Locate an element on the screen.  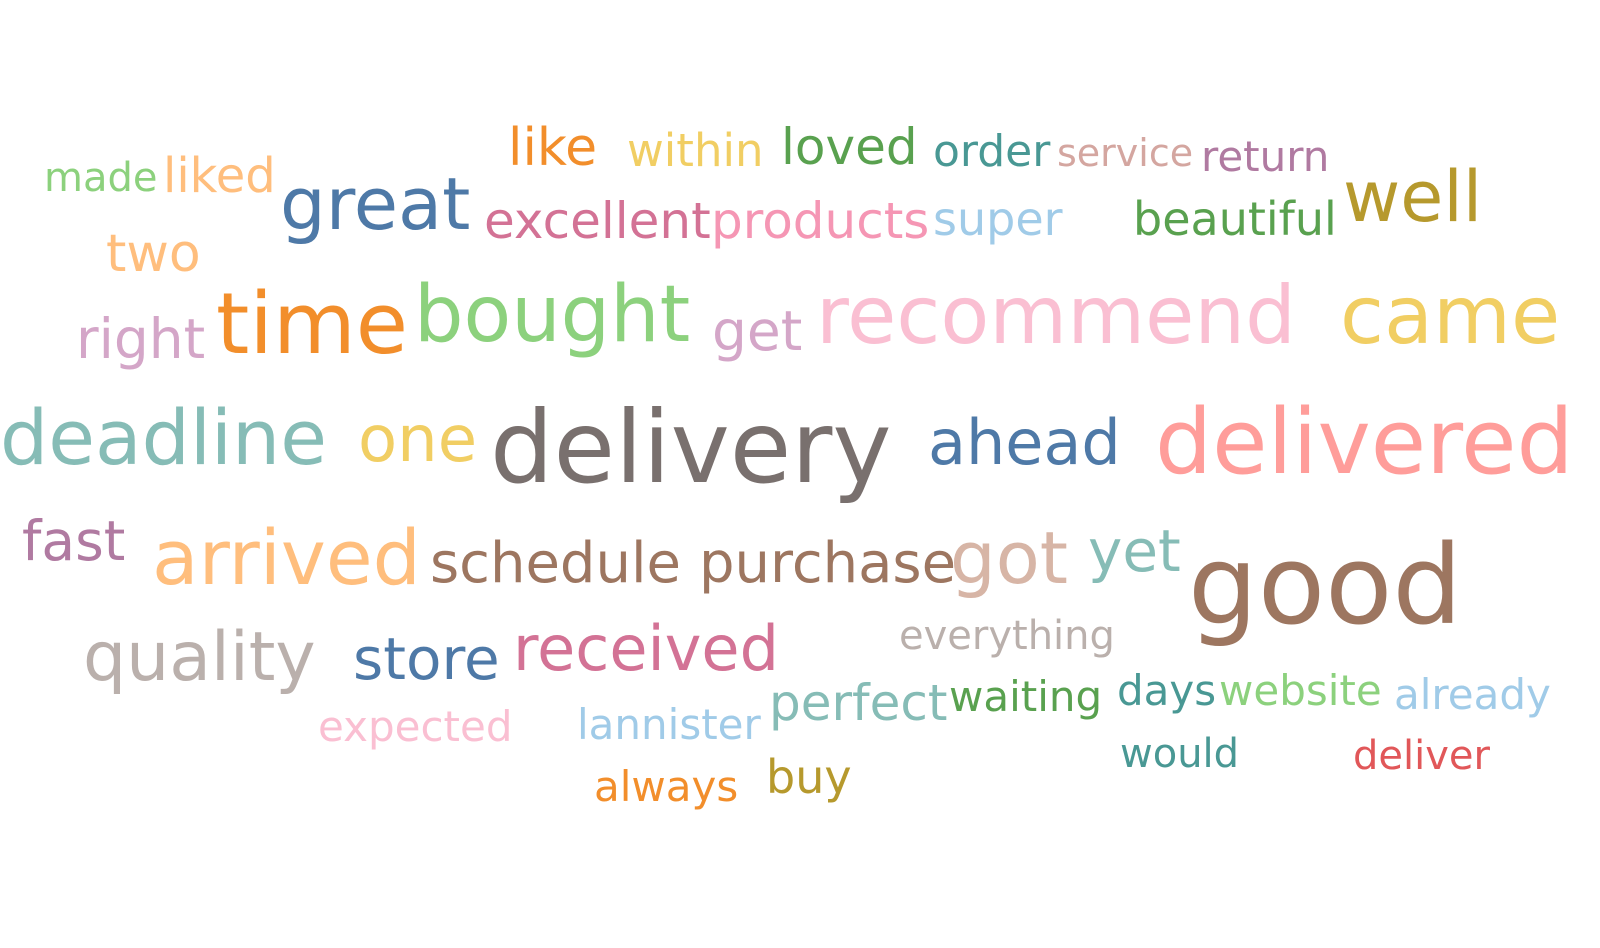
word-deliver: deliver is located at coordinates (1421, 756).